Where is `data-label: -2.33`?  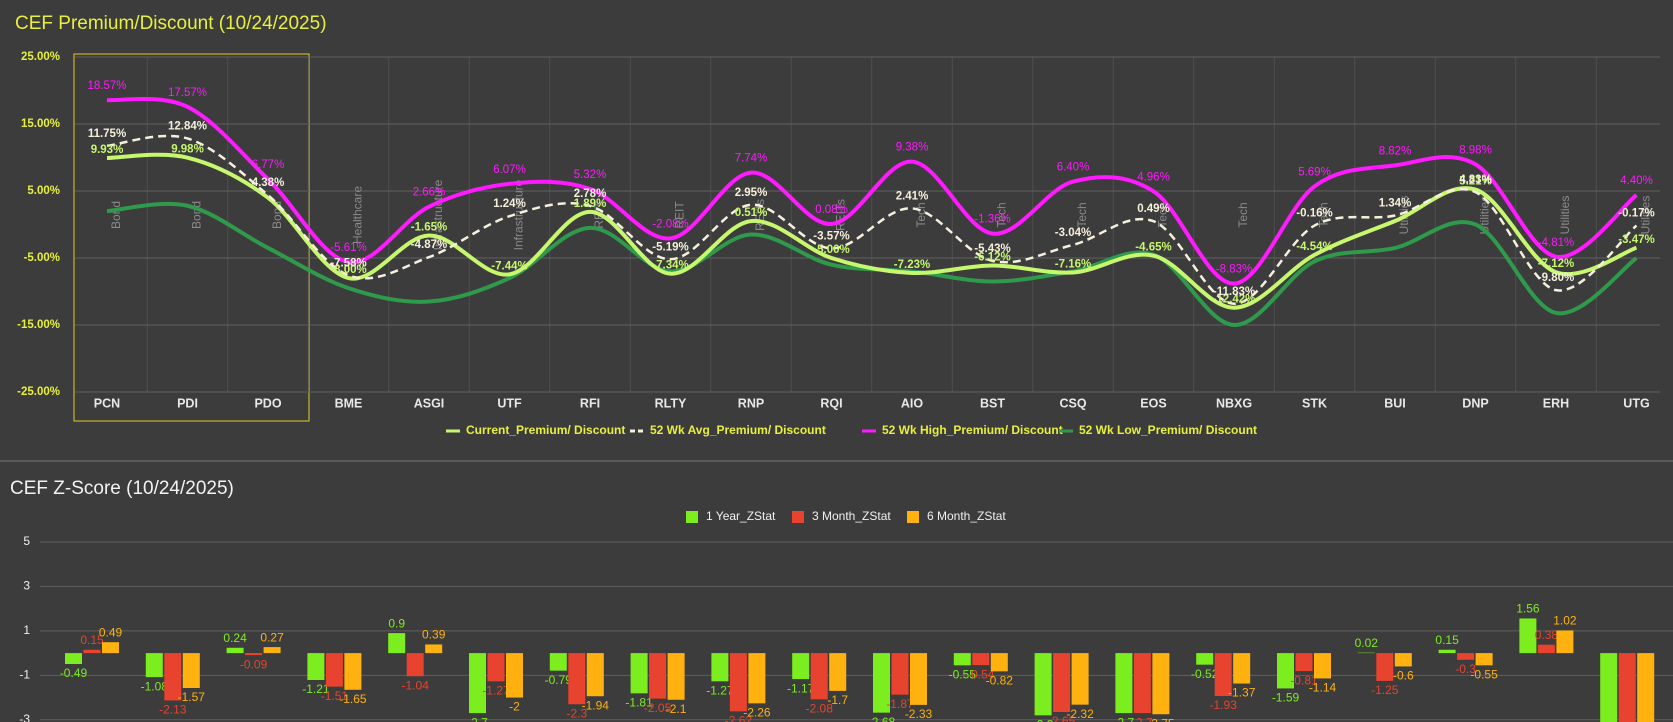 data-label: -2.33 is located at coordinates (919, 714).